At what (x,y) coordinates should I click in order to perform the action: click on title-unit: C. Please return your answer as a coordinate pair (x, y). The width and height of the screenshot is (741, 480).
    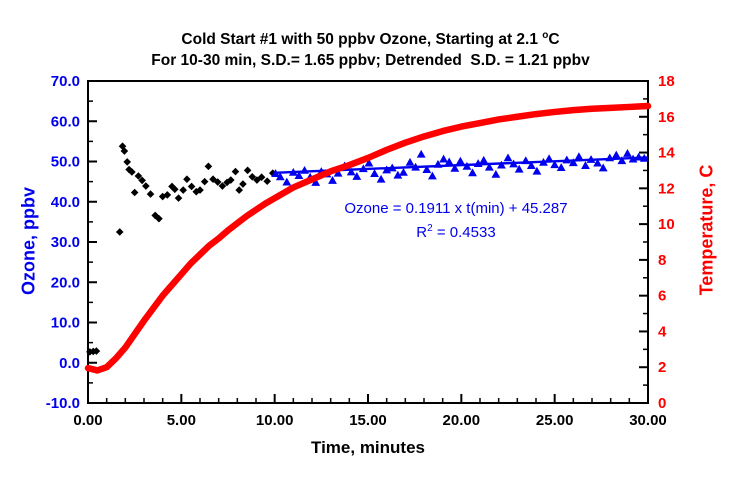
    Looking at the image, I should click on (554, 39).